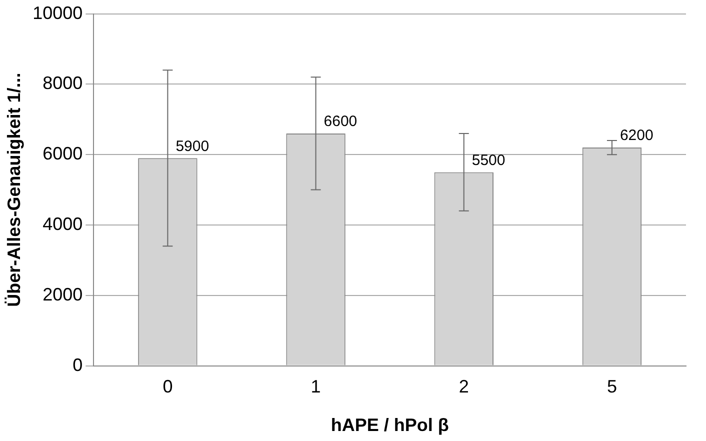  What do you see at coordinates (637, 135) in the screenshot?
I see `data-label: 6200` at bounding box center [637, 135].